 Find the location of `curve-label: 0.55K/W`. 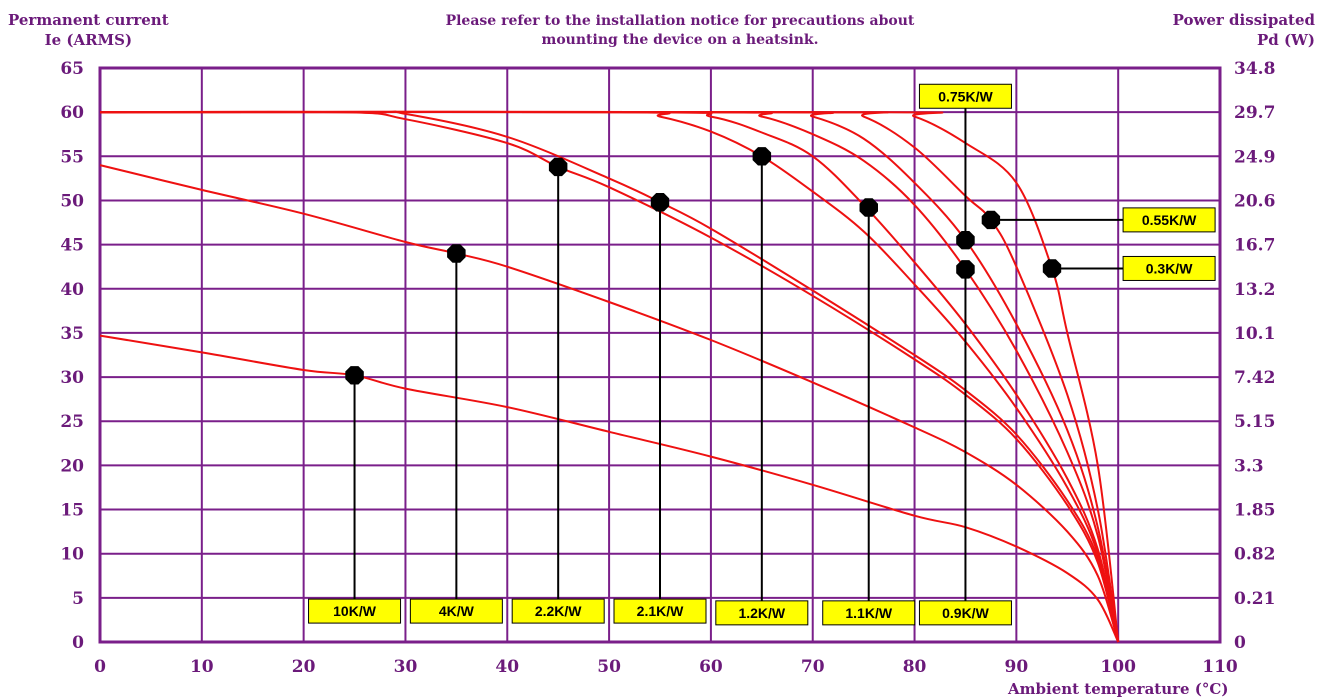

curve-label: 0.55K/W is located at coordinates (1169, 220).